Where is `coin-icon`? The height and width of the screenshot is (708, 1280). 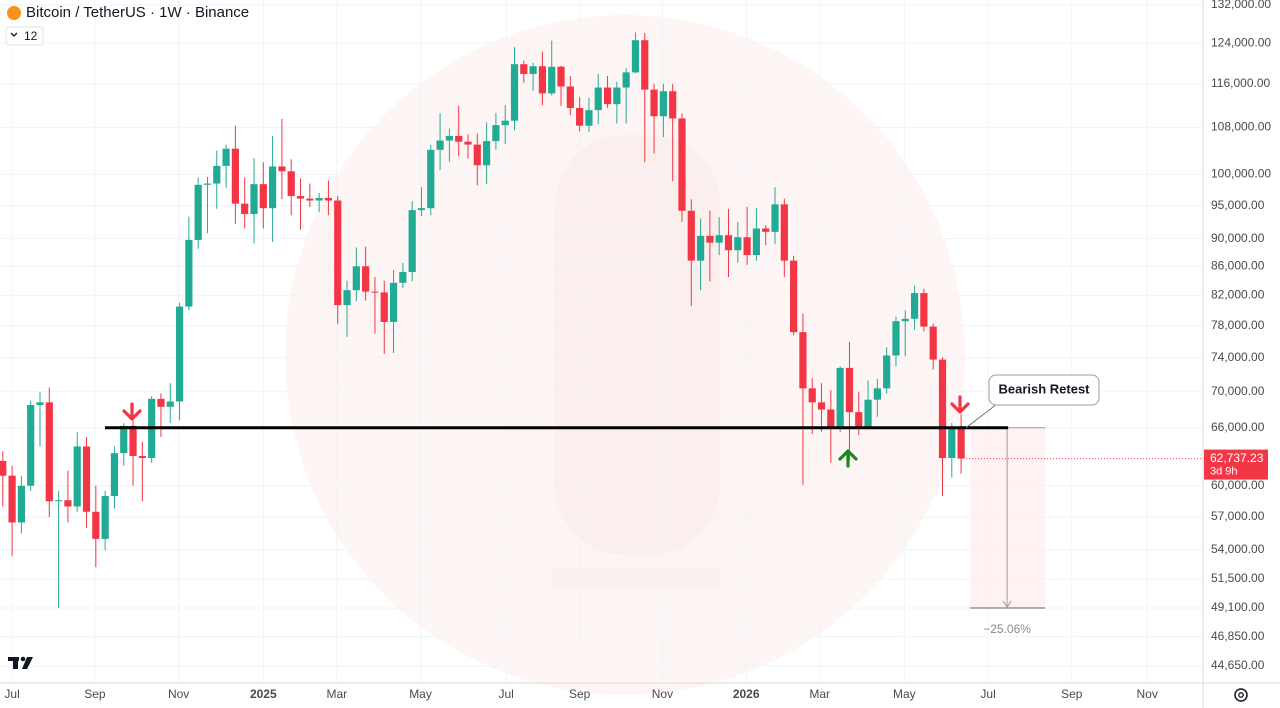
coin-icon is located at coordinates (14, 13).